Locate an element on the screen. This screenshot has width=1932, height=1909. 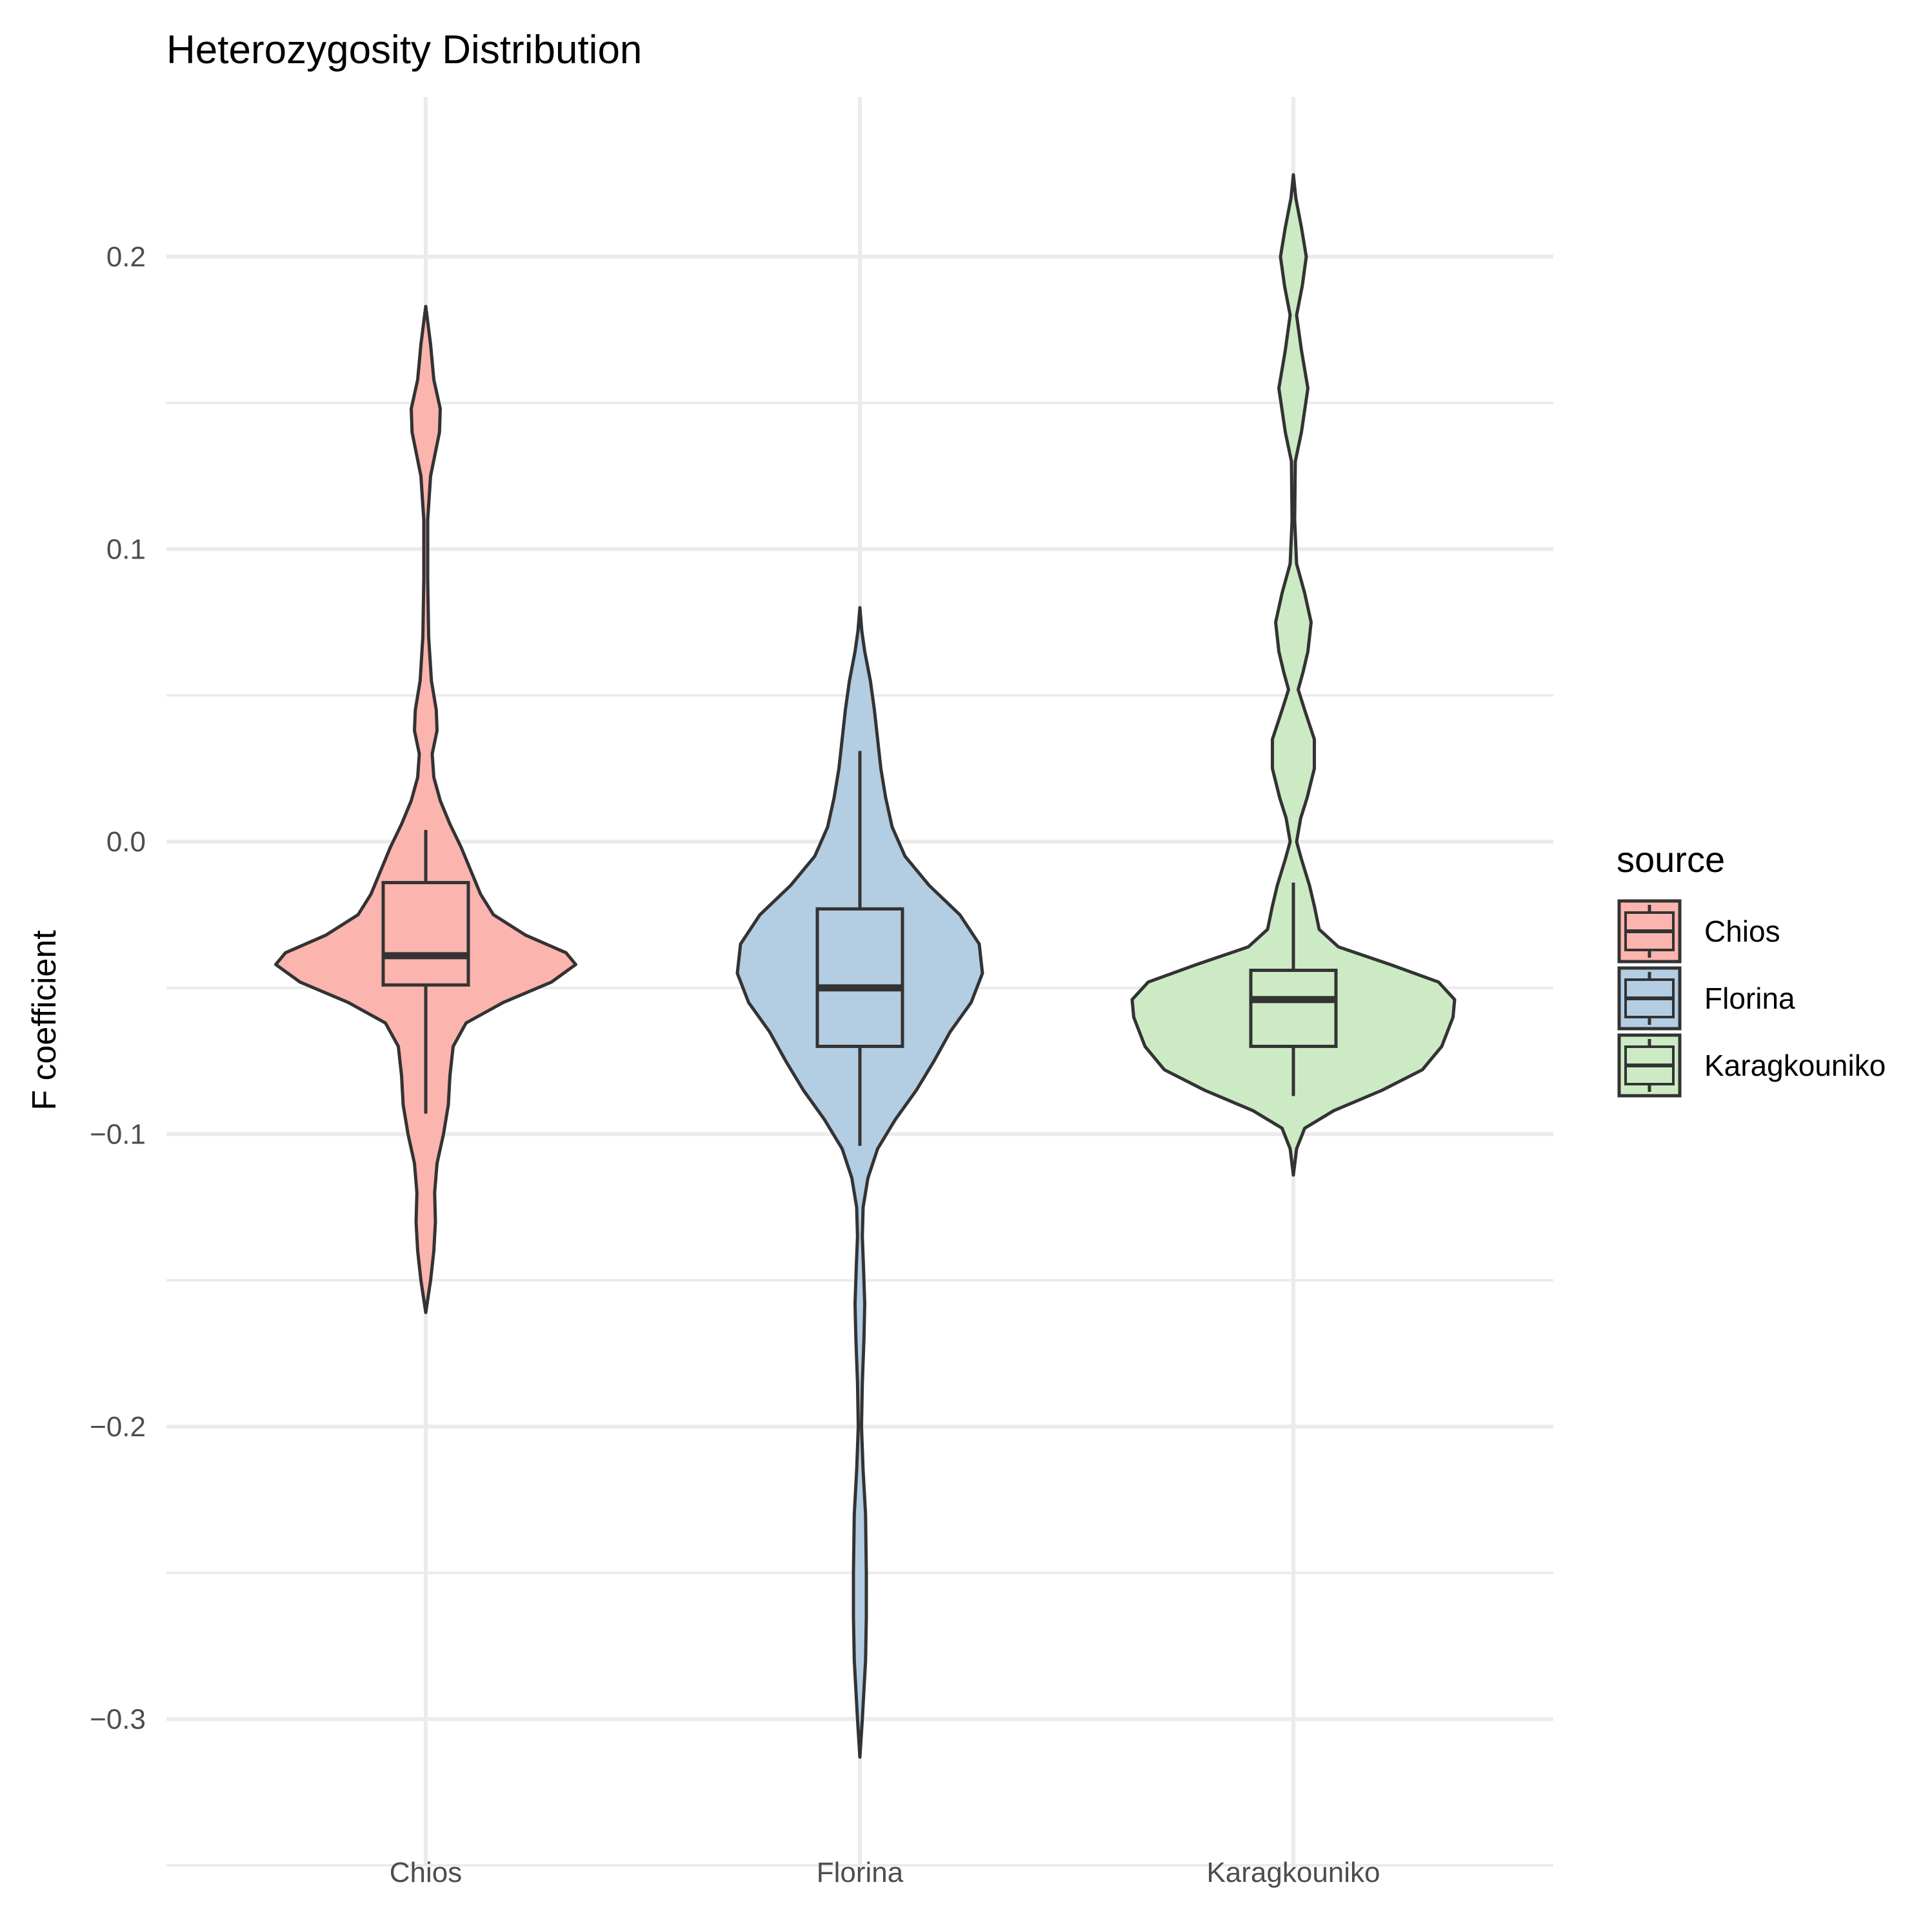
y-tick-label: −0.2 is located at coordinates (118, 1427).